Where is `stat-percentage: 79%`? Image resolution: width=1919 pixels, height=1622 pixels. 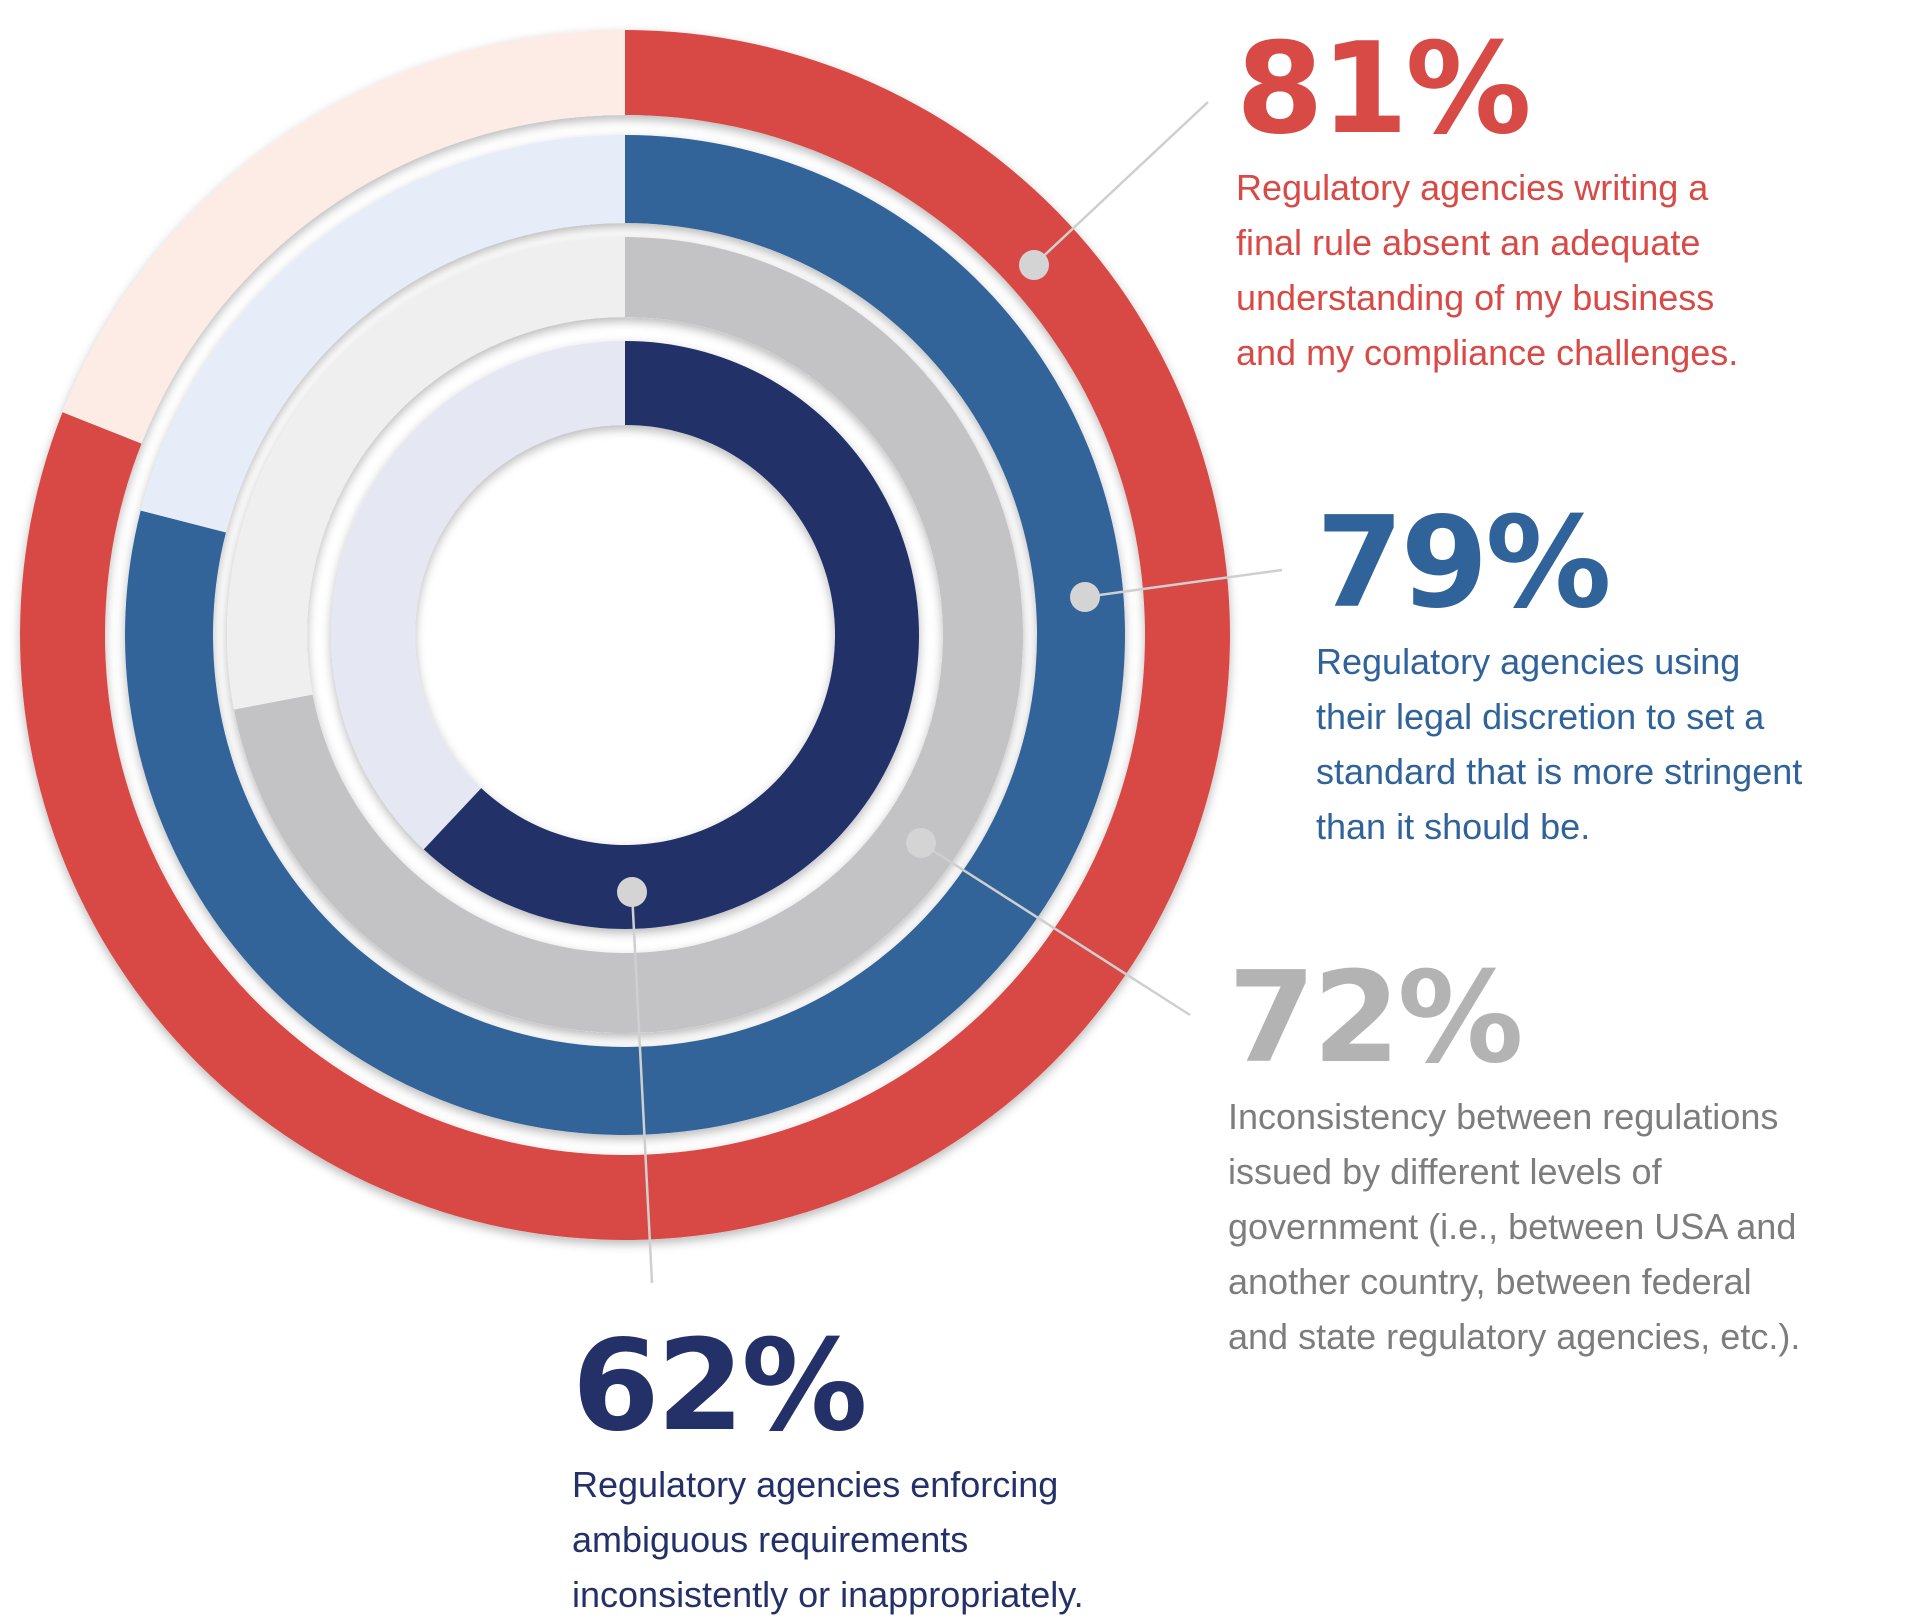 stat-percentage: 79% is located at coordinates (1464, 562).